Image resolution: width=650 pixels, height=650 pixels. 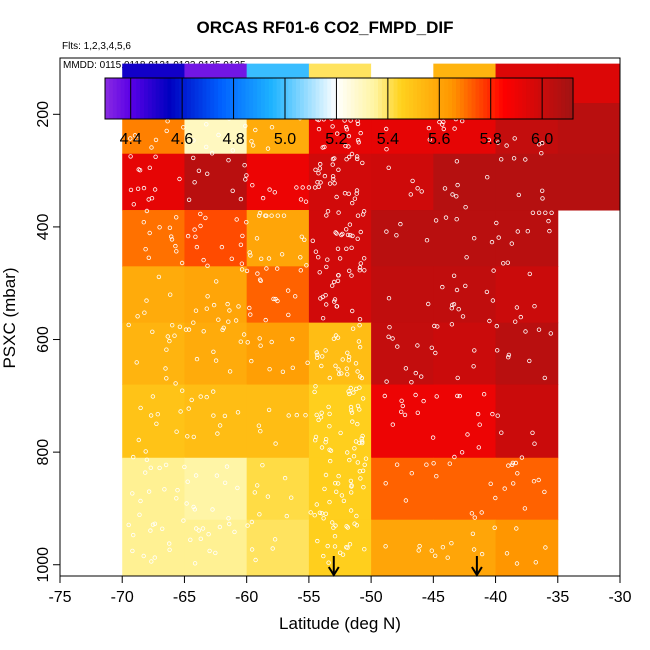 I want to click on chart-title: ORCAS RF01-6 CO2_FMPD_DIF, so click(x=325, y=27).